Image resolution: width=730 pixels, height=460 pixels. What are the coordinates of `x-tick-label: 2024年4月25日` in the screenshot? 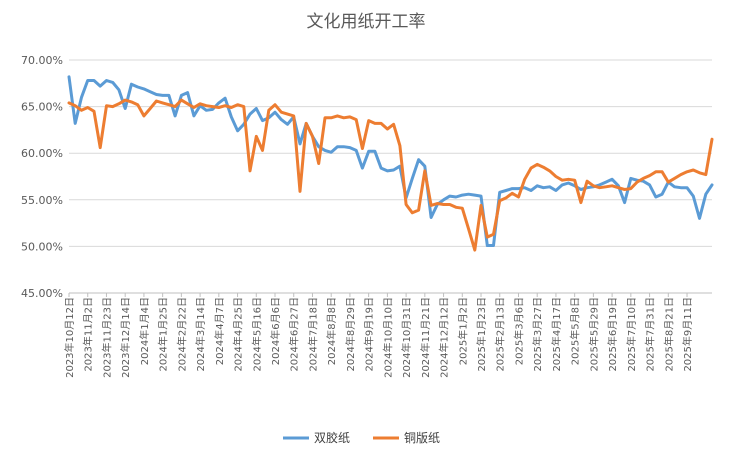 It's located at (238, 334).